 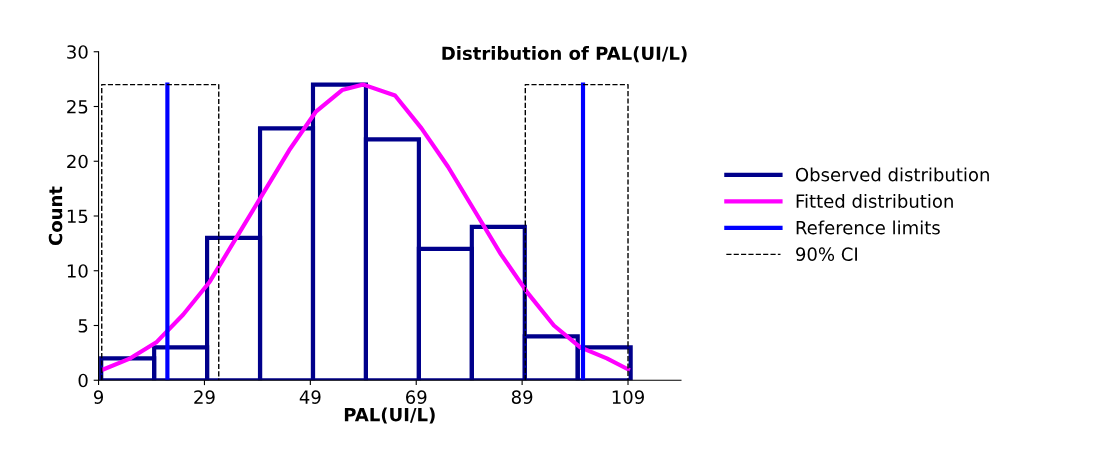 What do you see at coordinates (522, 397) in the screenshot?
I see `x-tick-label: 89` at bounding box center [522, 397].